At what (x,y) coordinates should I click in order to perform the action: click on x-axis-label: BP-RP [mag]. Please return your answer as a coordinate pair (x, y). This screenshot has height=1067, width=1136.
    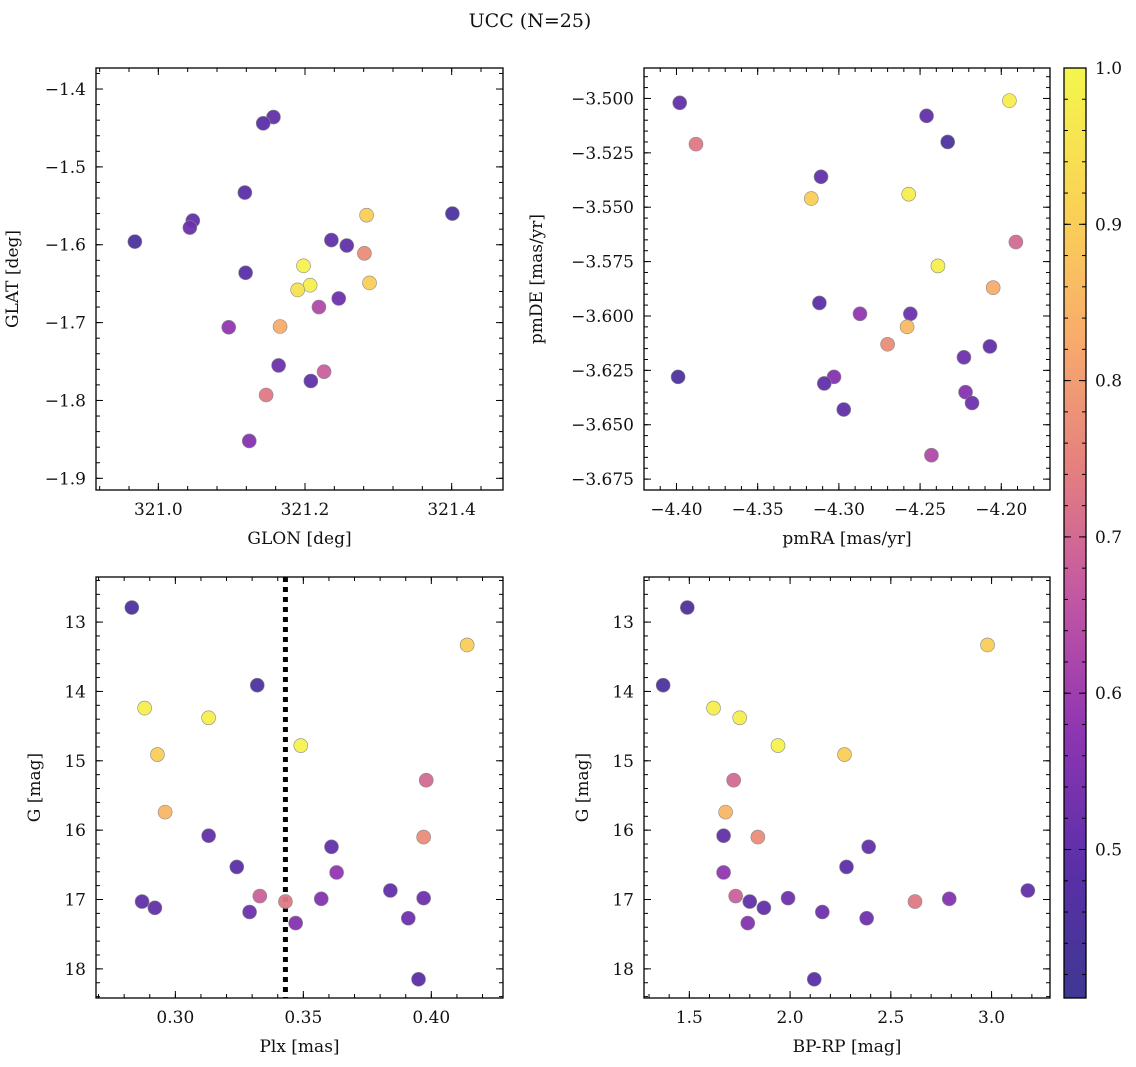
    Looking at the image, I should click on (847, 1047).